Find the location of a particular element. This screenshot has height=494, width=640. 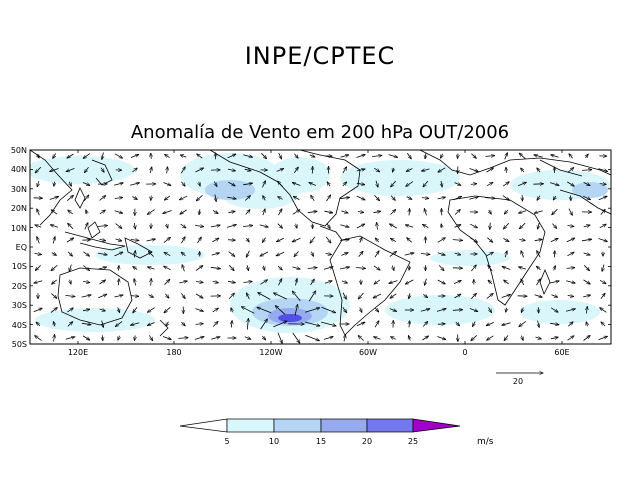

lon-labels: 120E 180 120W 60W 0 60E is located at coordinates (319, 352).